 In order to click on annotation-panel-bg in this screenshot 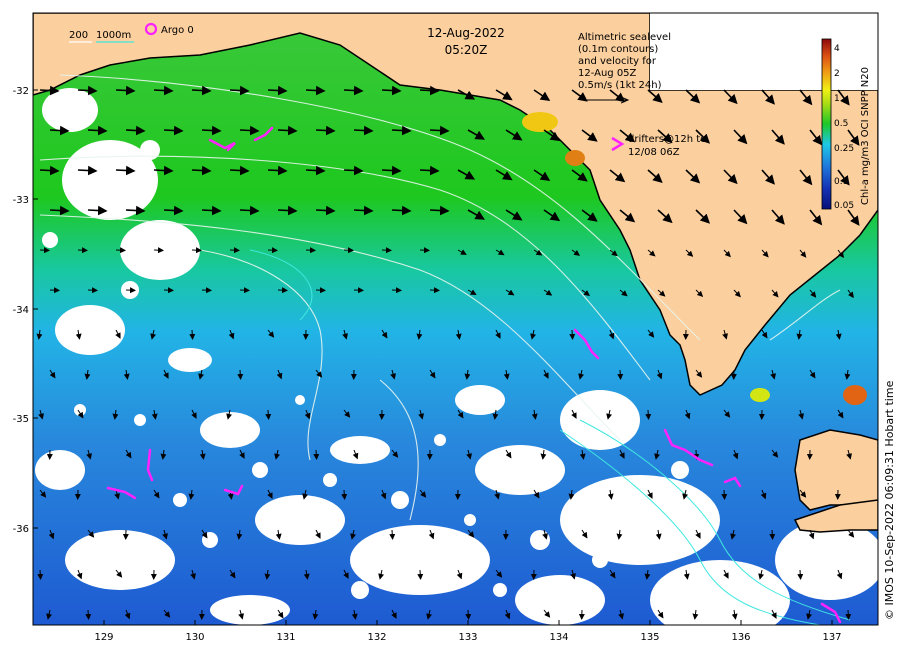, I will do `click(764, 51)`.